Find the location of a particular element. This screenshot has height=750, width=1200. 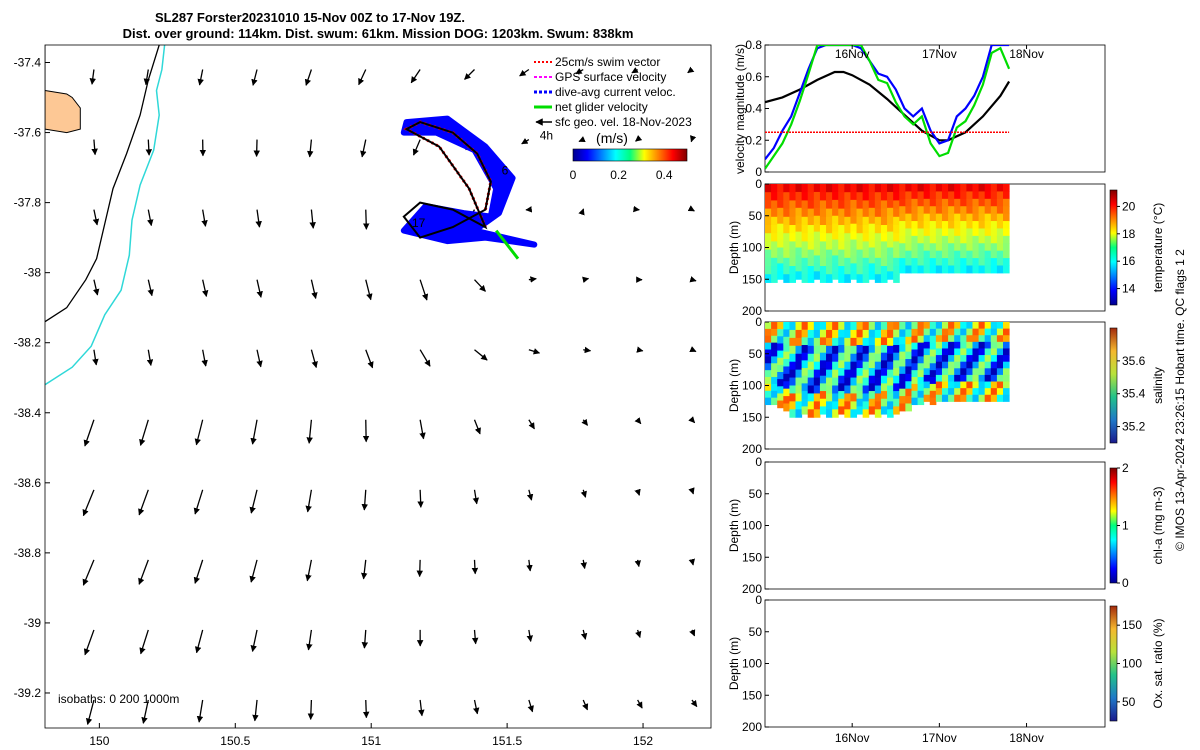

velocity-x-ticks: 16Nov 17Nov 18Nov is located at coordinates (939, 53).